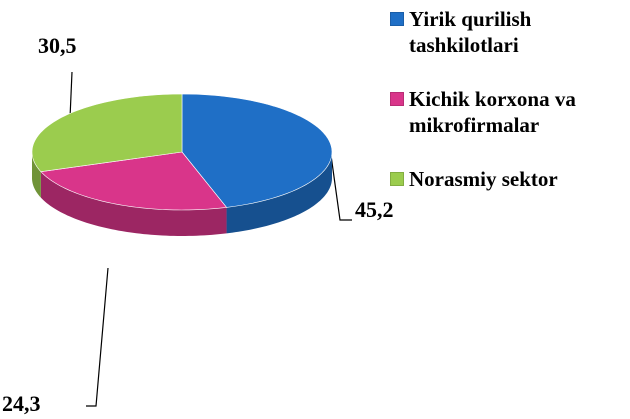 The width and height of the screenshot is (630, 419). I want to click on legend-label: Norasmiy sektor, so click(483, 179).